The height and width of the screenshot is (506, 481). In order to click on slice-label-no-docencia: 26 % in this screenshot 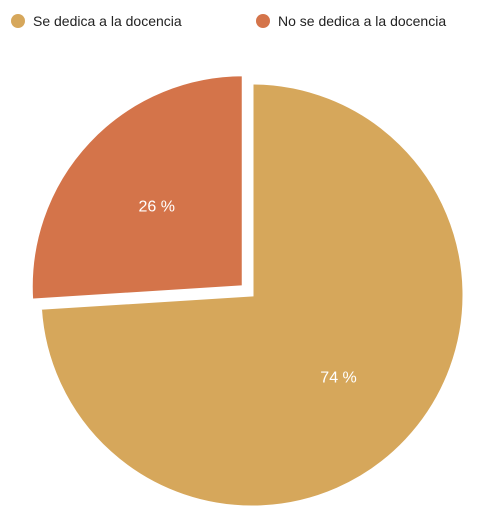, I will do `click(156, 207)`.